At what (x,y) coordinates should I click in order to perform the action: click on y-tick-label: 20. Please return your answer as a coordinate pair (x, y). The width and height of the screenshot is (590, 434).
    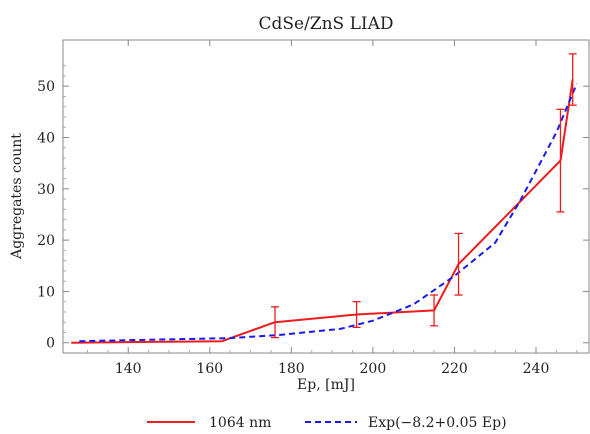
    Looking at the image, I should click on (46, 241).